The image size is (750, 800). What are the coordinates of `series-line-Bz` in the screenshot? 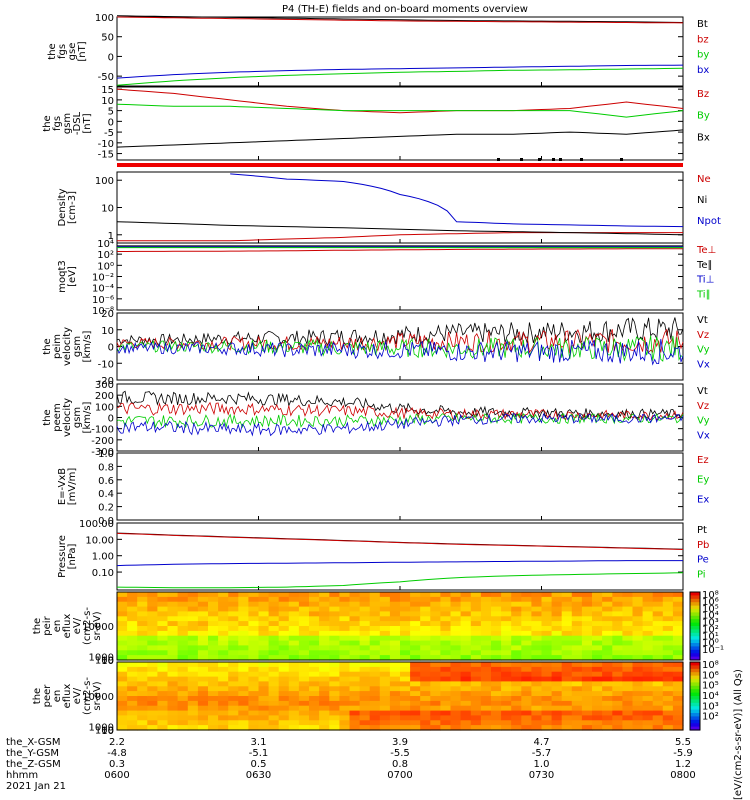 It's located at (400, 101).